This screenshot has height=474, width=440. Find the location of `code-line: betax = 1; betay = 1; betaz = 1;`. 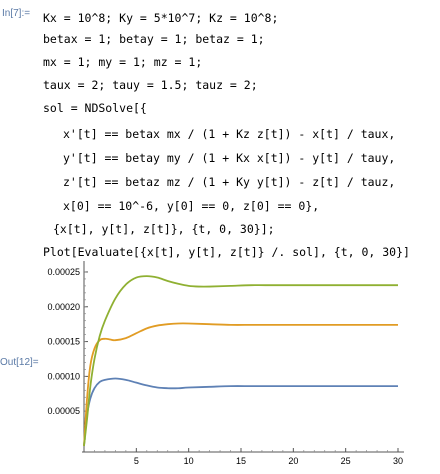

code-line: betax = 1; betay = 1; betaz = 1; is located at coordinates (154, 39).